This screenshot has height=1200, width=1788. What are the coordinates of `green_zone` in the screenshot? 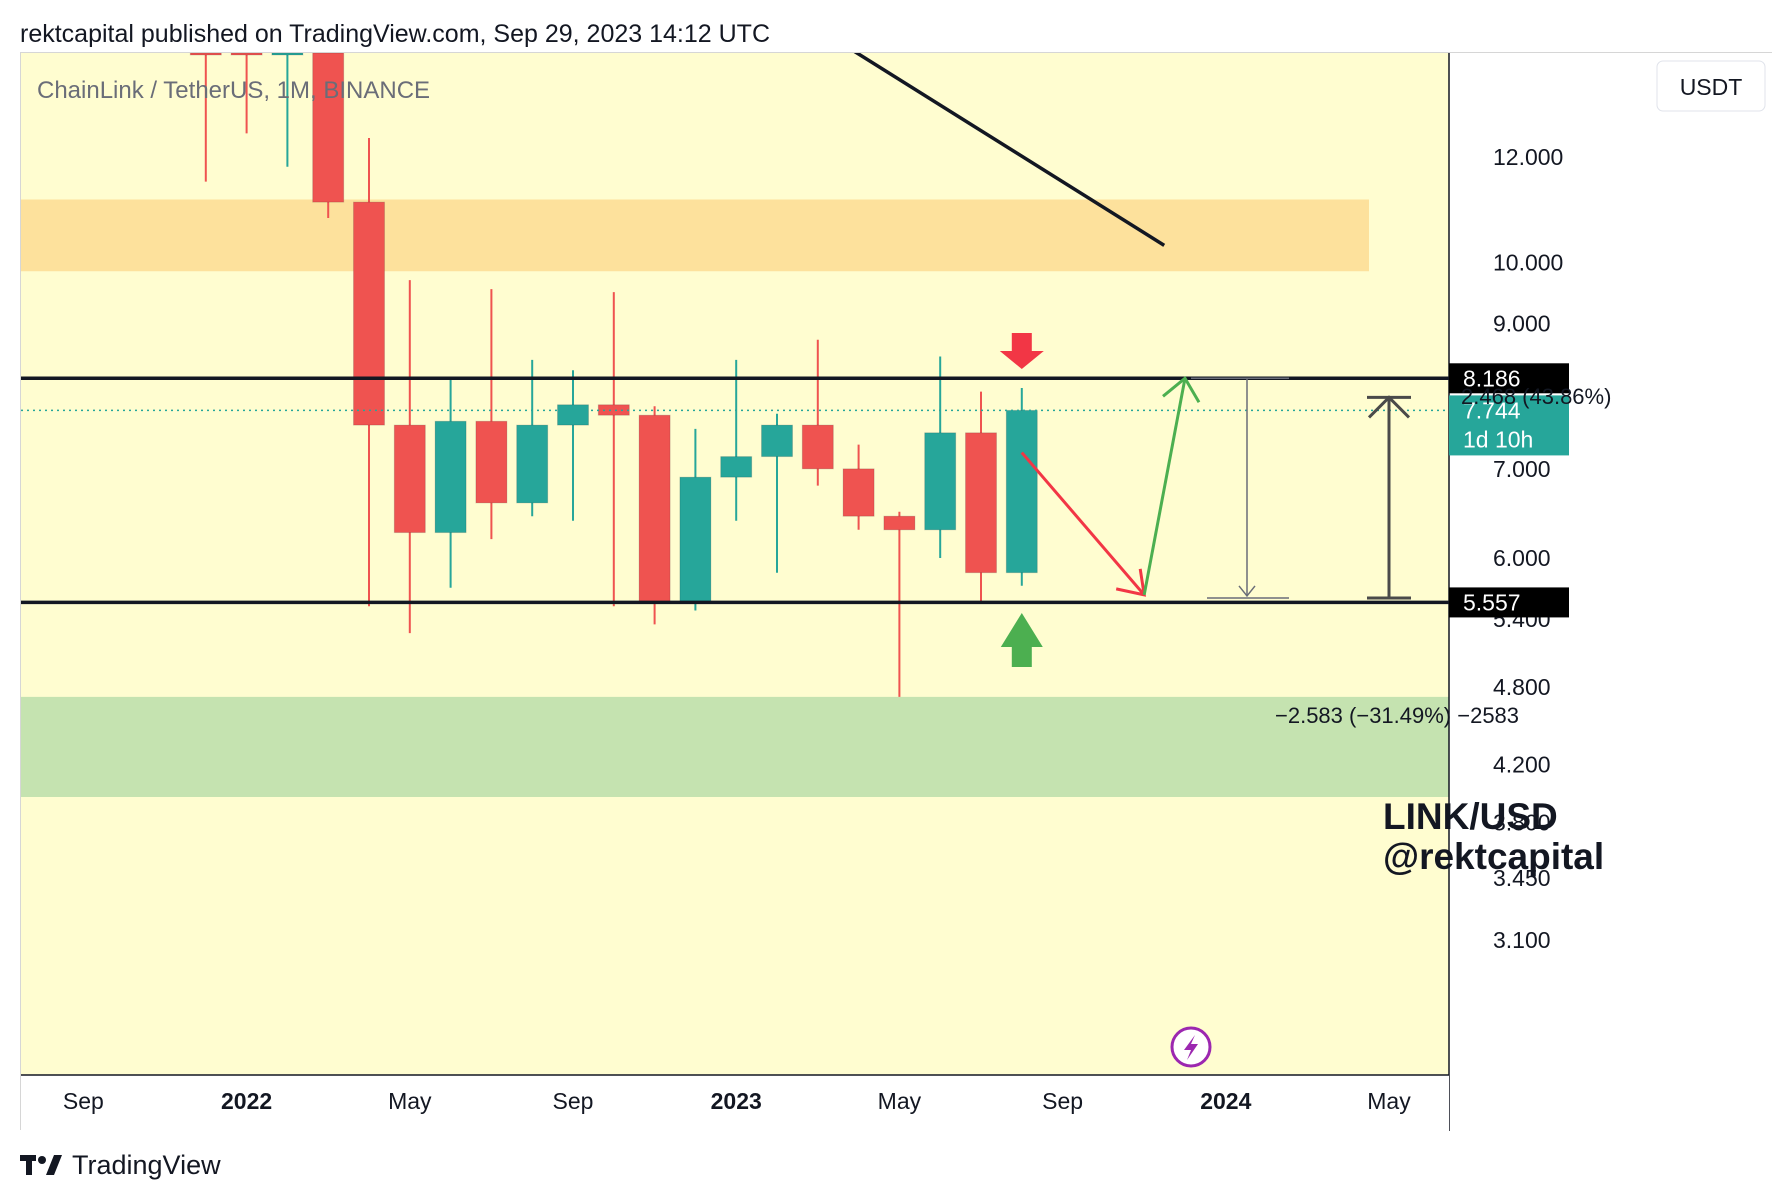 It's located at (735, 746).